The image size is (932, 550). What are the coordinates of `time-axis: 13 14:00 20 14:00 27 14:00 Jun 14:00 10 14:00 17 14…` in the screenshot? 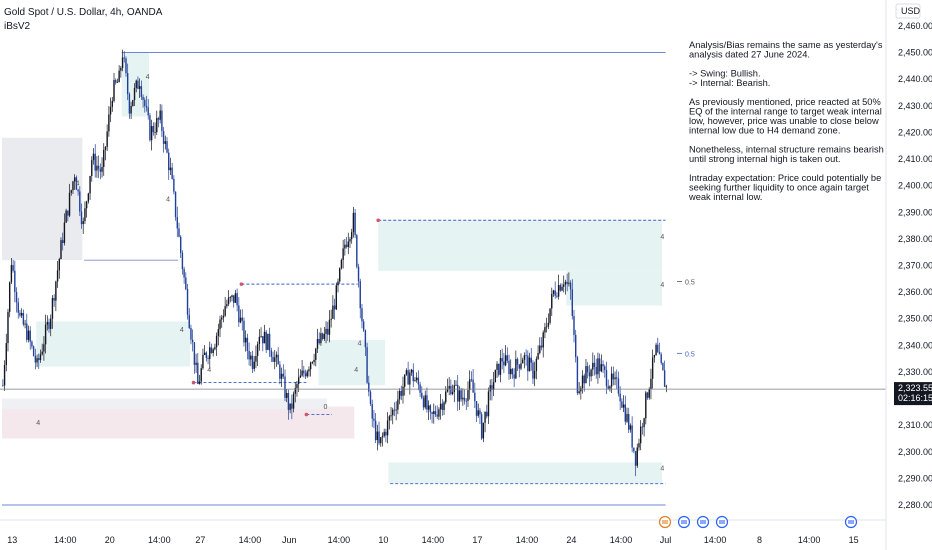 It's located at (443, 530).